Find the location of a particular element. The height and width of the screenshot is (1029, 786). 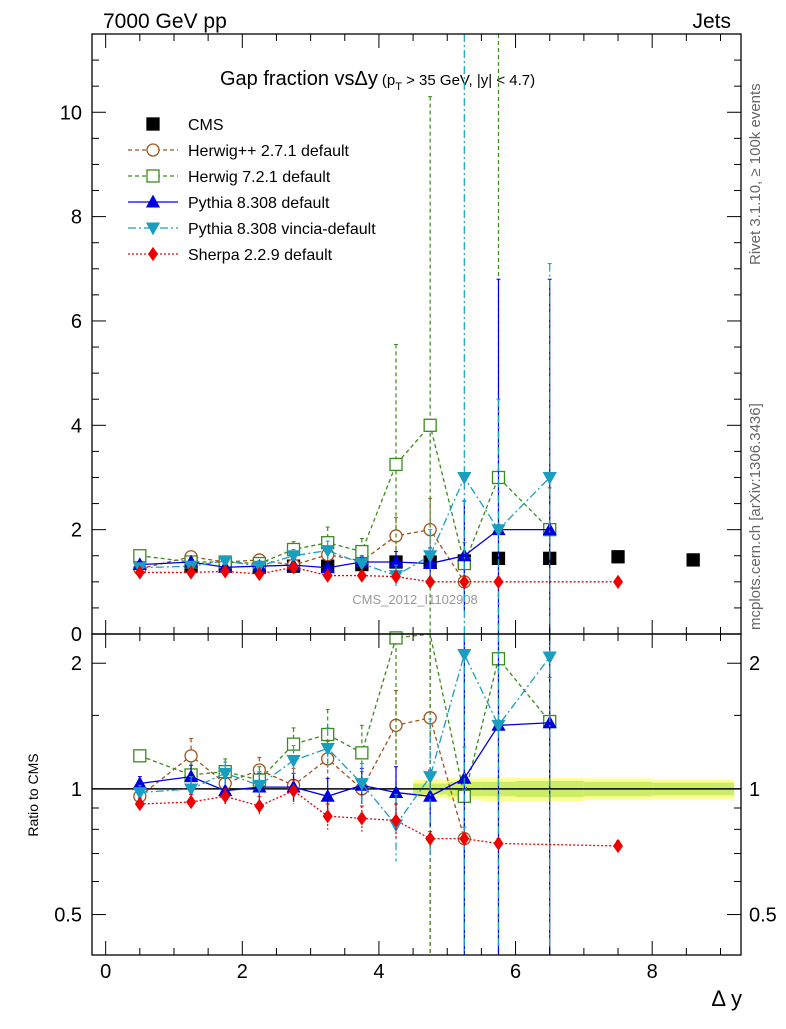

legend-entry-herwig-7-2-1-default: Herwig 7.2.1 default is located at coordinates (229, 177).